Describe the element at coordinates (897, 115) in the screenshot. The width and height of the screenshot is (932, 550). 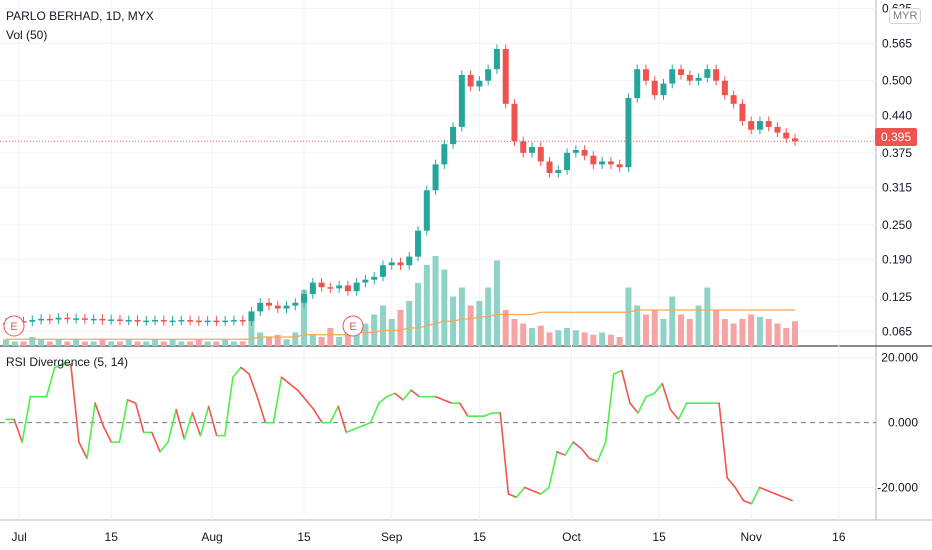
I see `price-tick-label: 0.440` at that location.